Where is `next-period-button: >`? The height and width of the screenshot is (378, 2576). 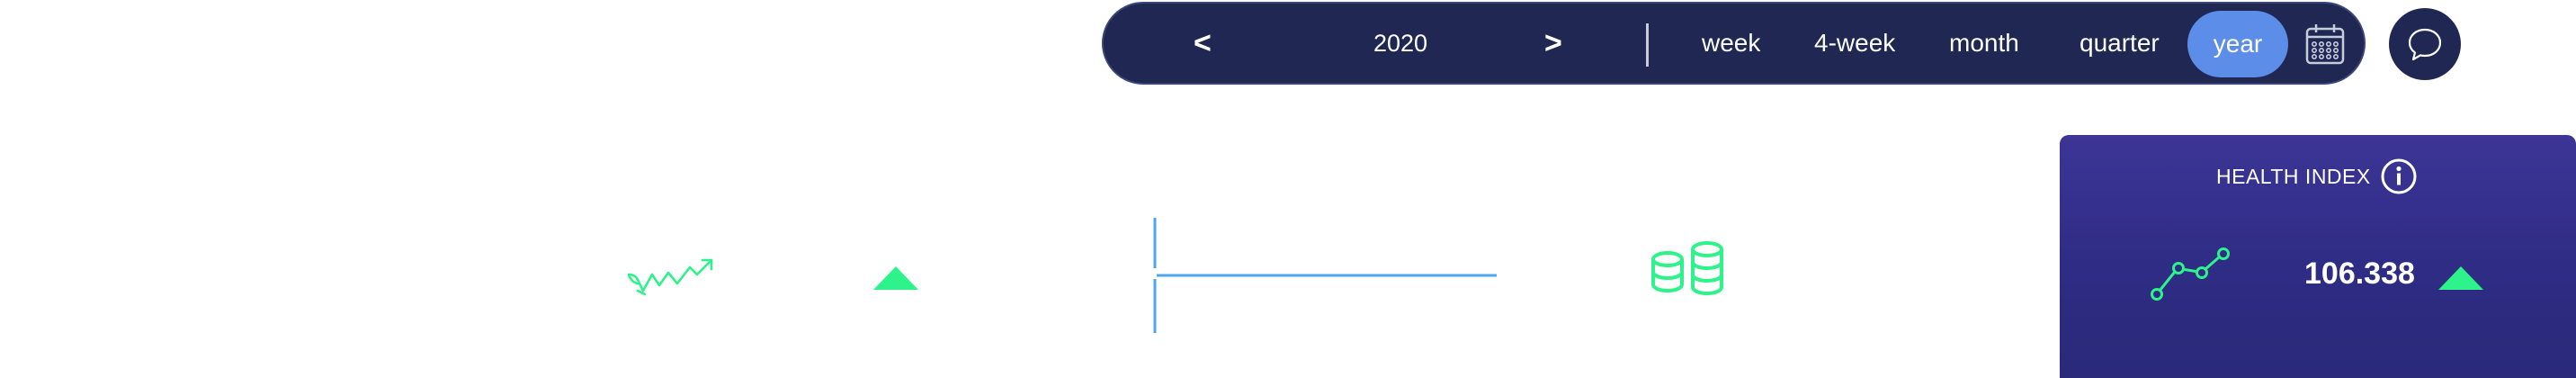
next-period-button: > is located at coordinates (1553, 43).